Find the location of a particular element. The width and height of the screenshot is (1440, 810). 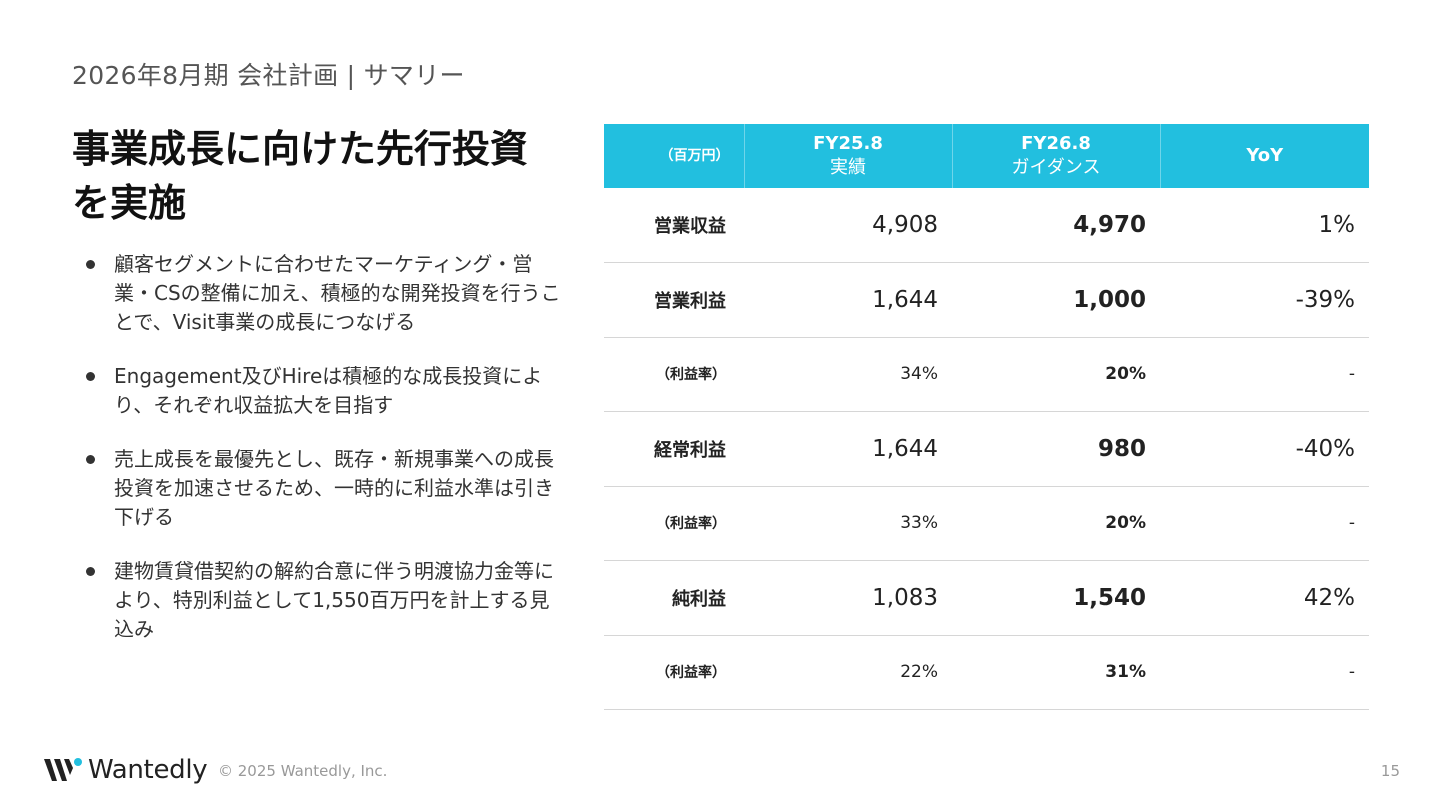

table-row: （利益率） 22% 31% - is located at coordinates (986, 672).